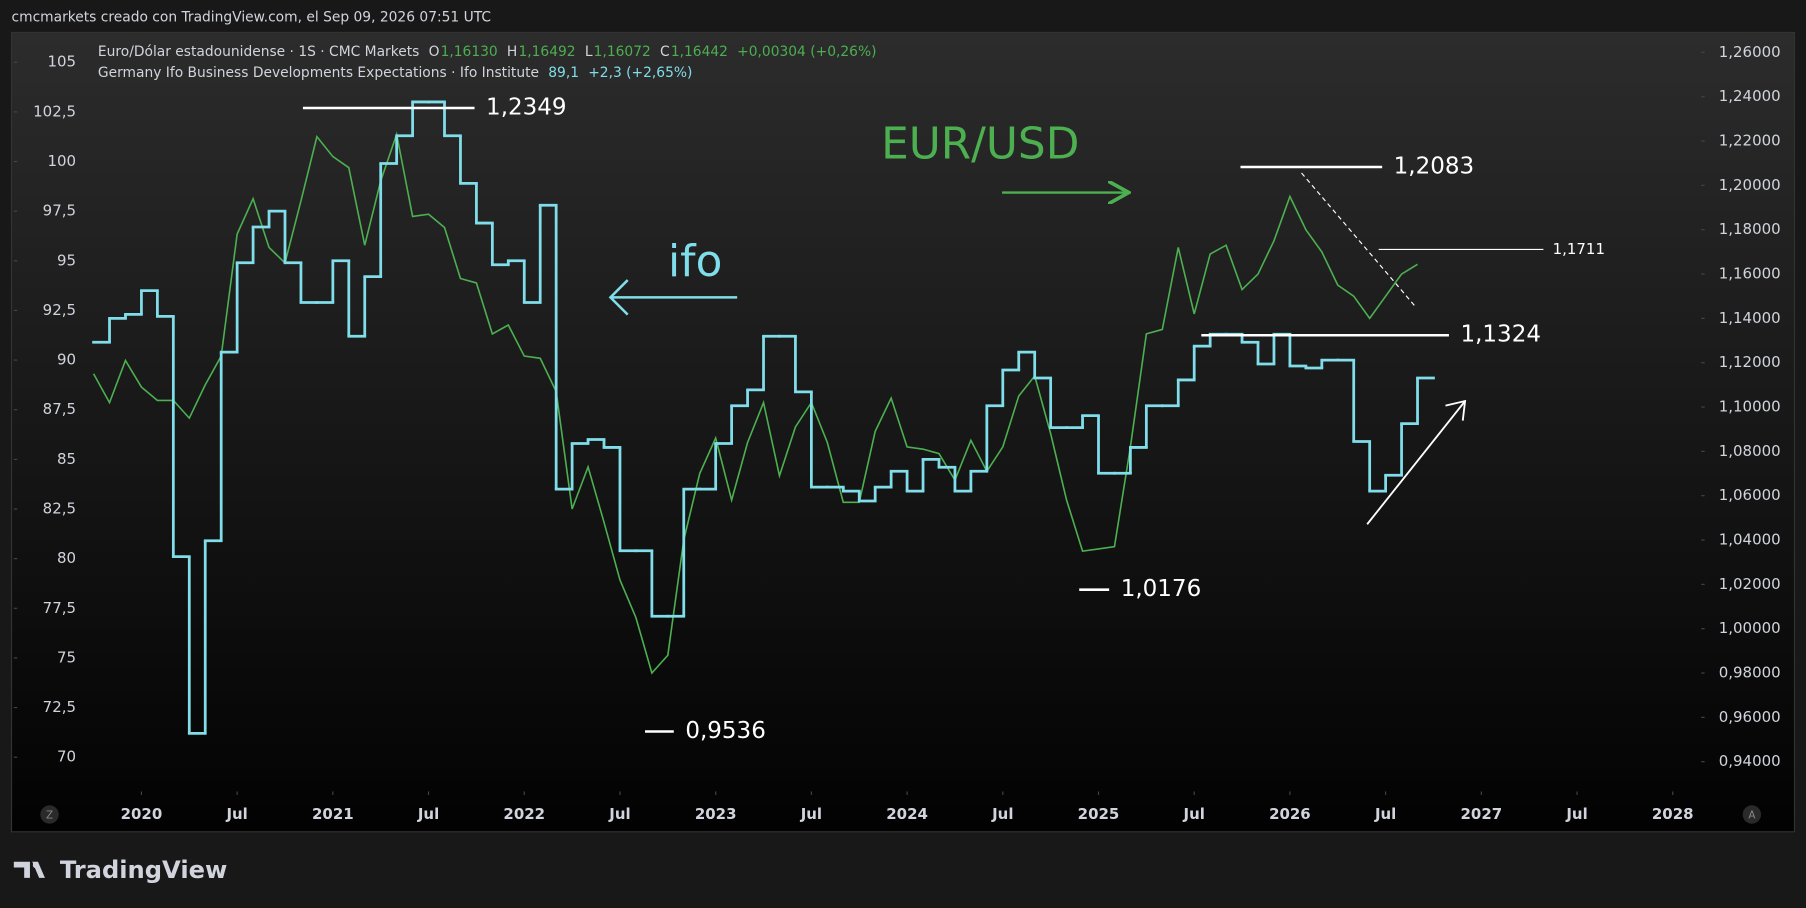 The image size is (1806, 908). Describe the element at coordinates (563, 73) in the screenshot. I see `legend-value: 89,1` at that location.